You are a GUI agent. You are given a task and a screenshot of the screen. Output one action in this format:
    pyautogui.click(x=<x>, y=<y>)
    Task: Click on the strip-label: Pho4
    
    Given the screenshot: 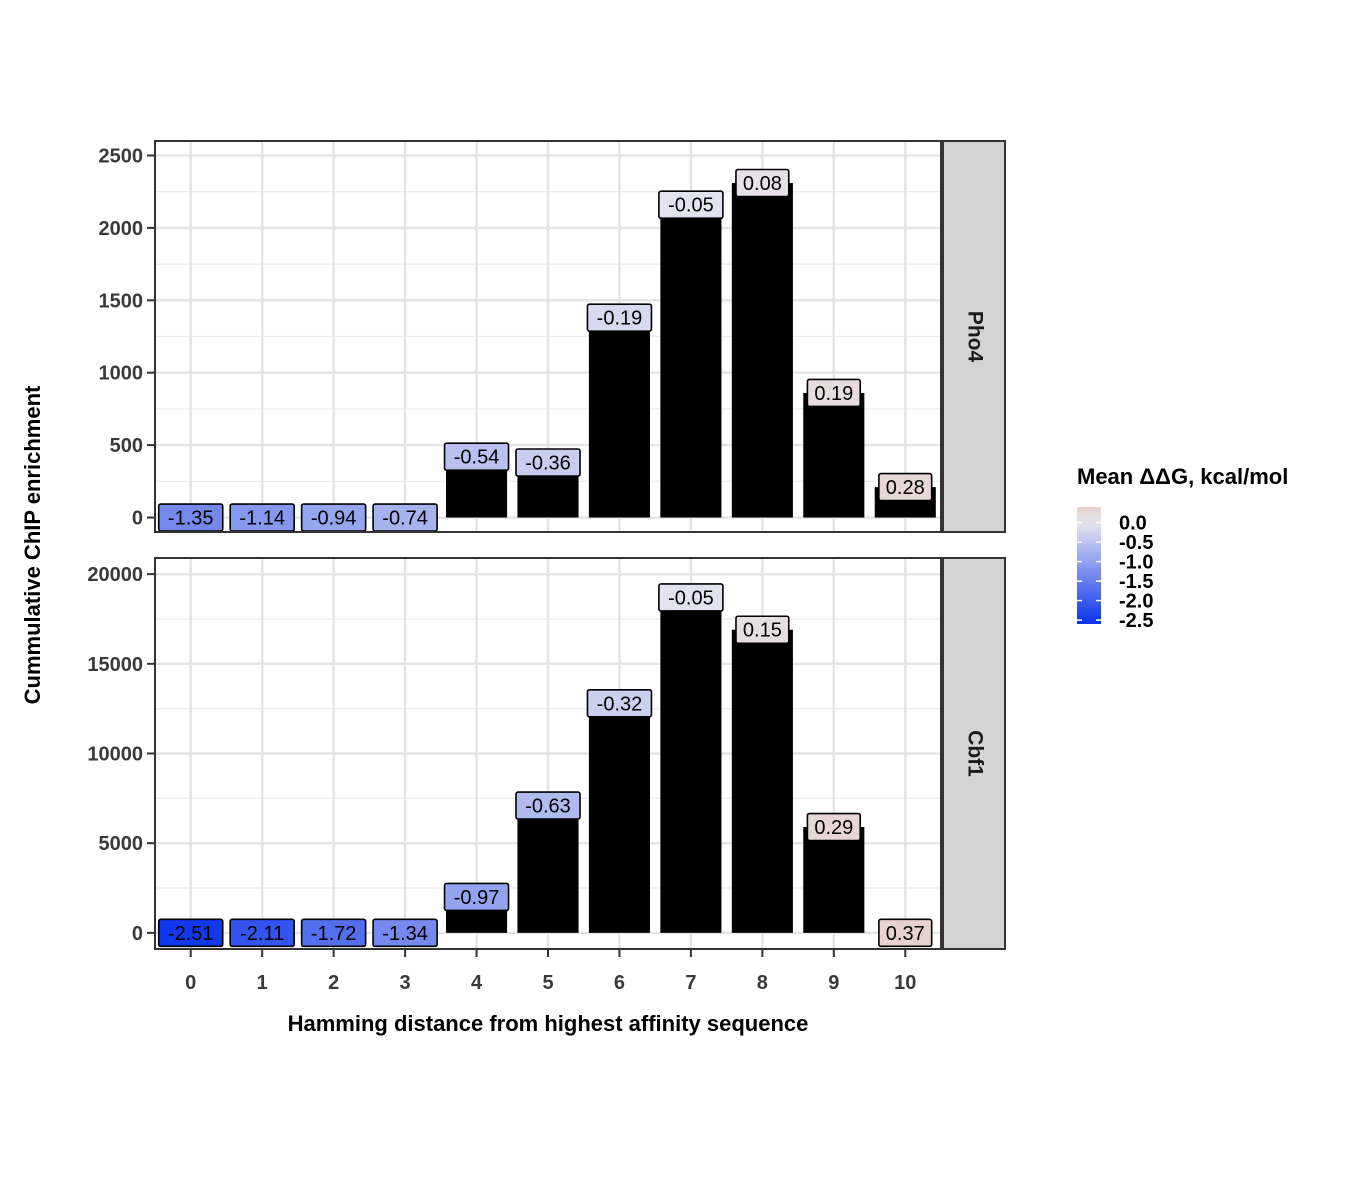 What is the action you would take?
    pyautogui.click(x=974, y=337)
    